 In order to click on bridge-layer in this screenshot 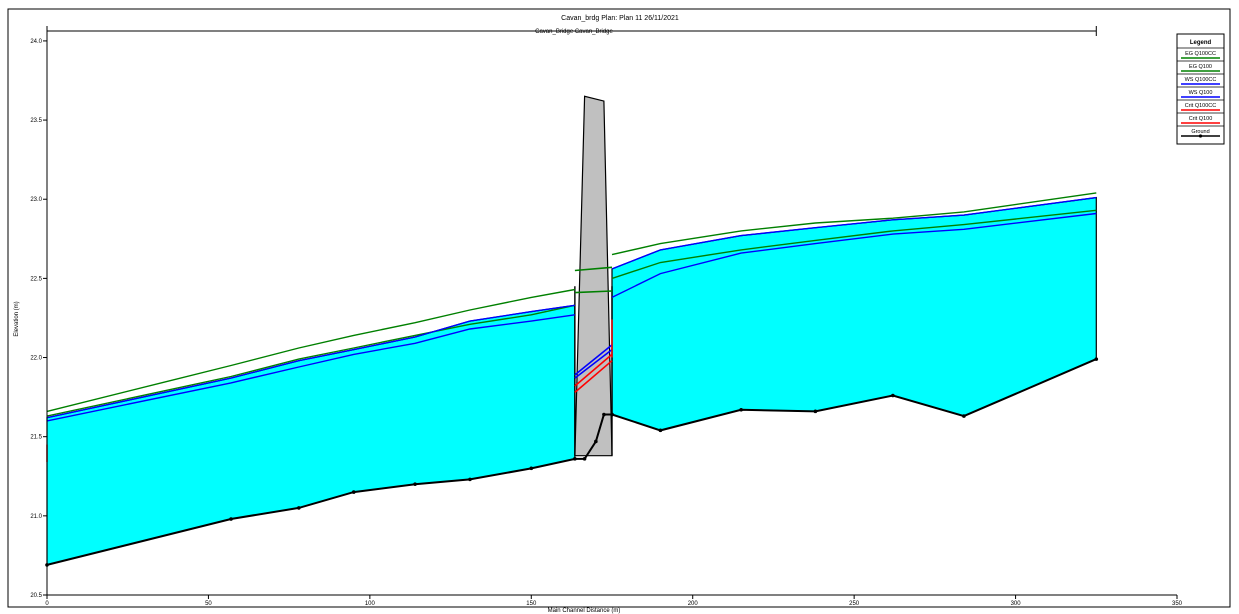, I will do `click(593, 276)`.